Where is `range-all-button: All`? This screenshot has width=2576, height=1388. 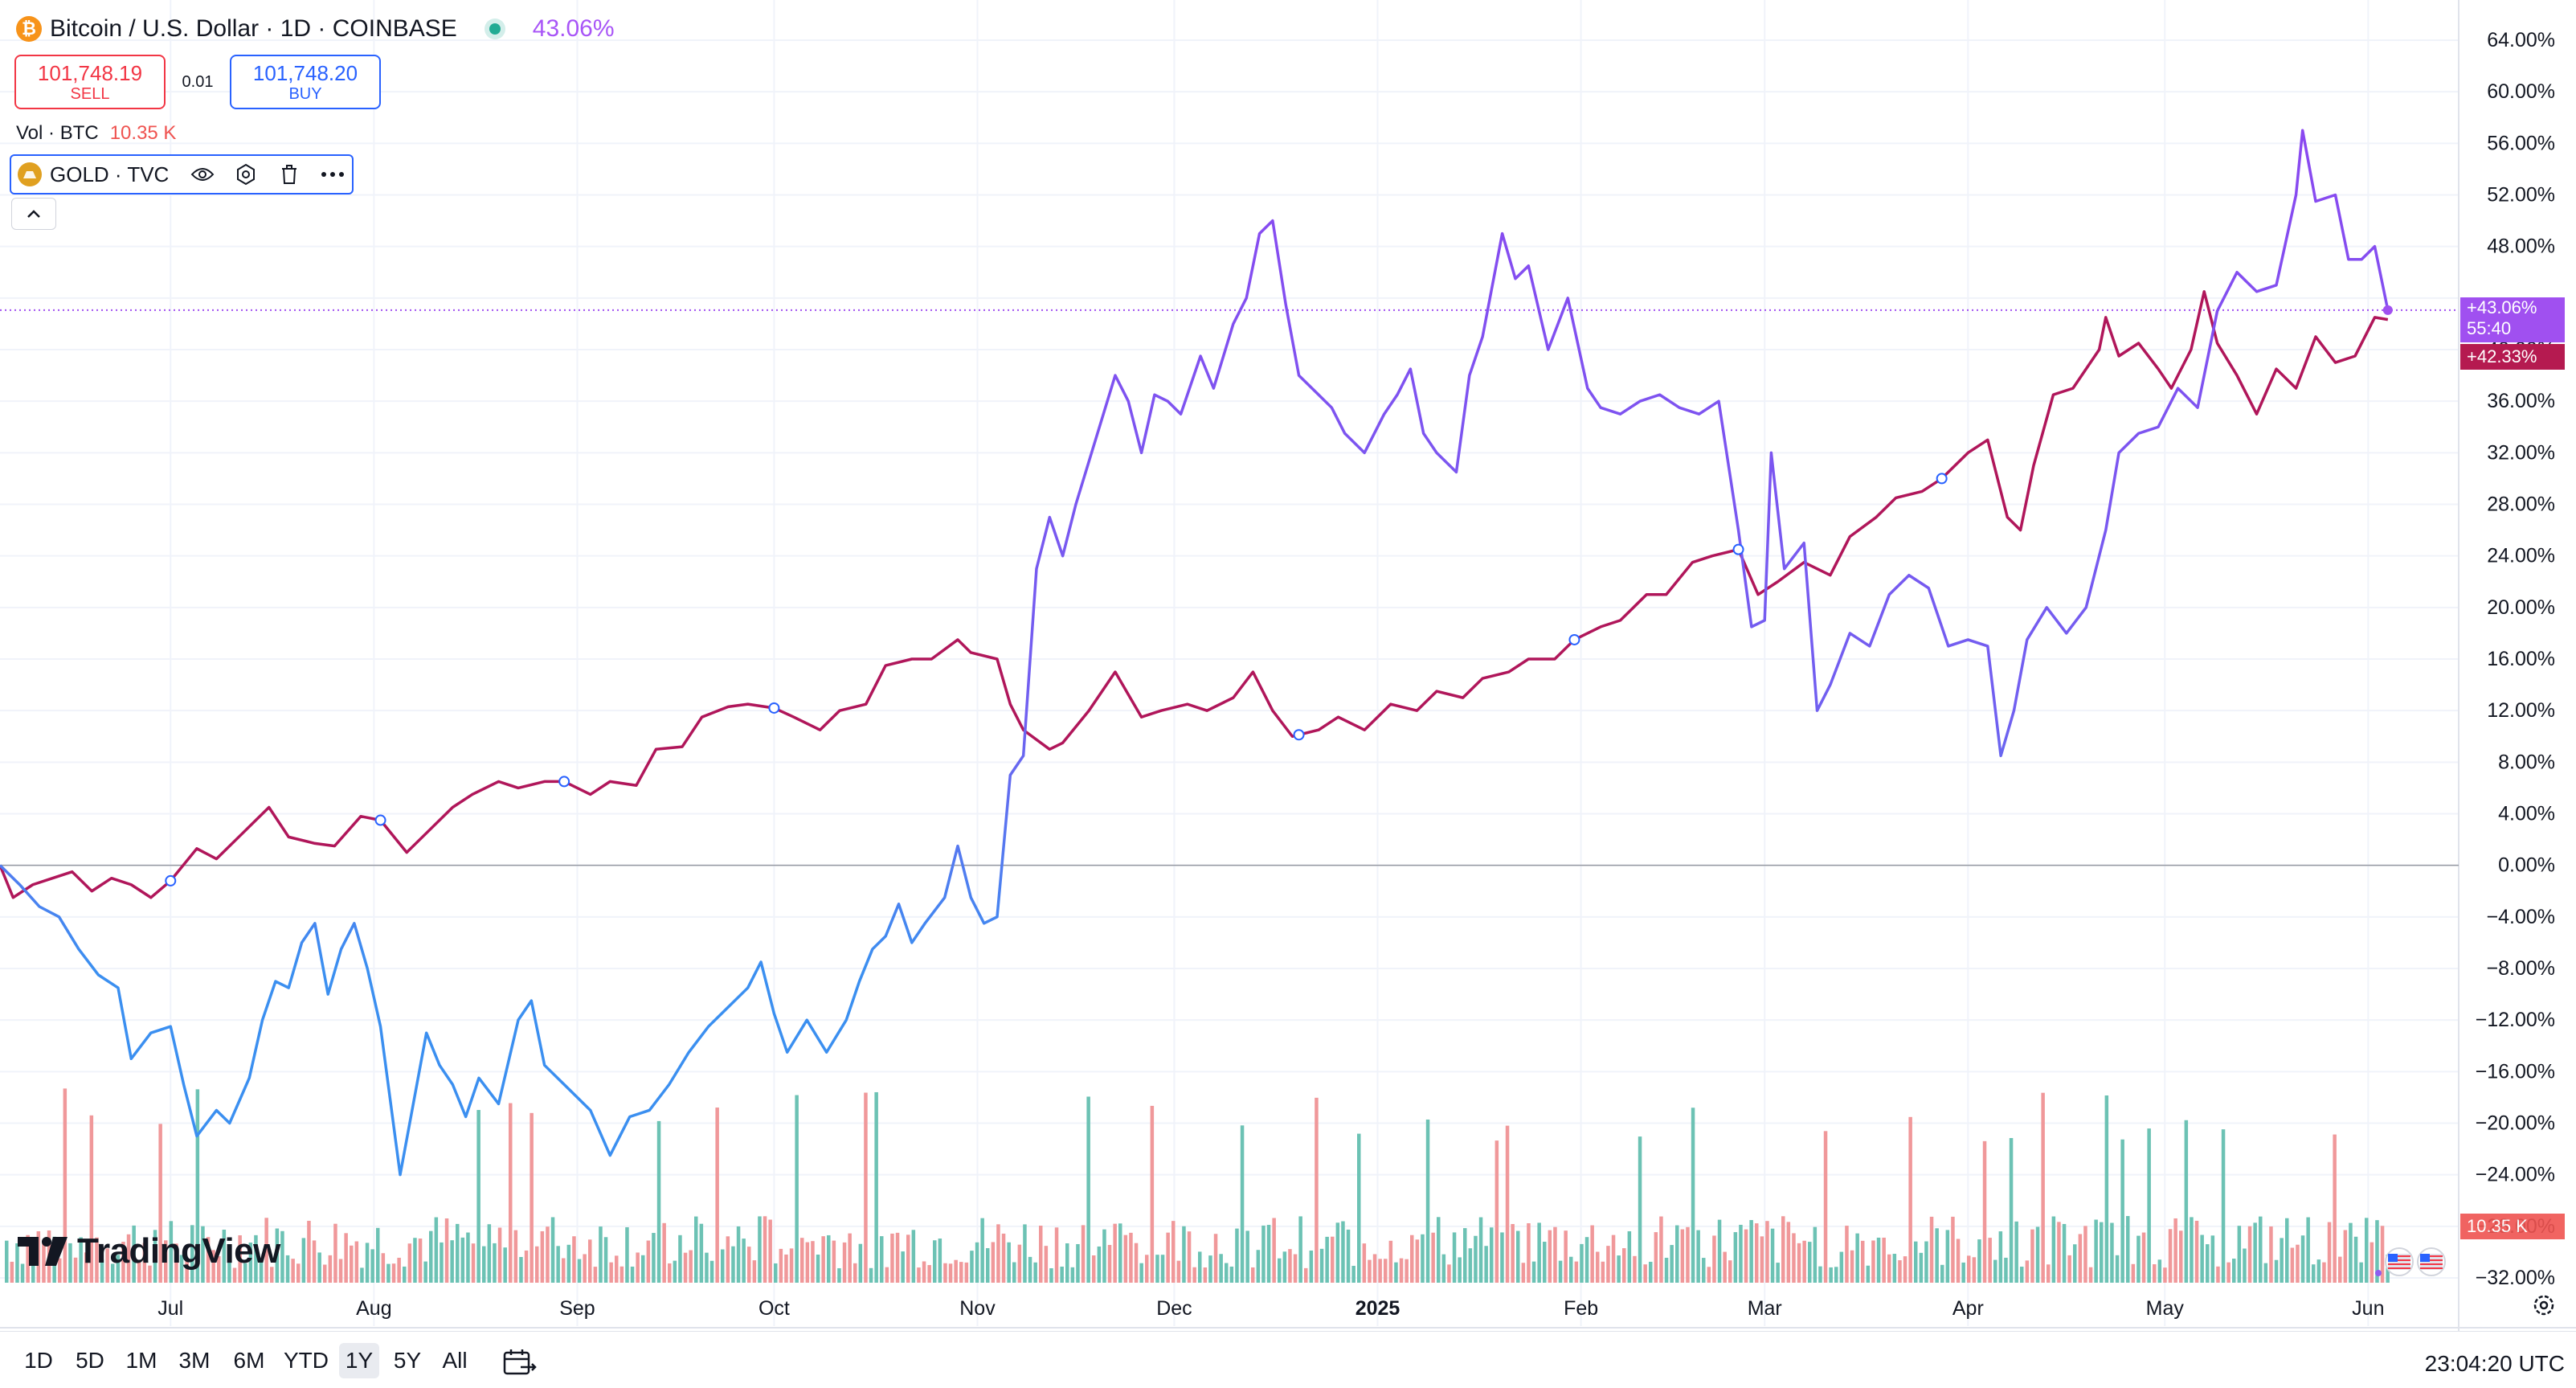
range-all-button: All is located at coordinates (455, 1360).